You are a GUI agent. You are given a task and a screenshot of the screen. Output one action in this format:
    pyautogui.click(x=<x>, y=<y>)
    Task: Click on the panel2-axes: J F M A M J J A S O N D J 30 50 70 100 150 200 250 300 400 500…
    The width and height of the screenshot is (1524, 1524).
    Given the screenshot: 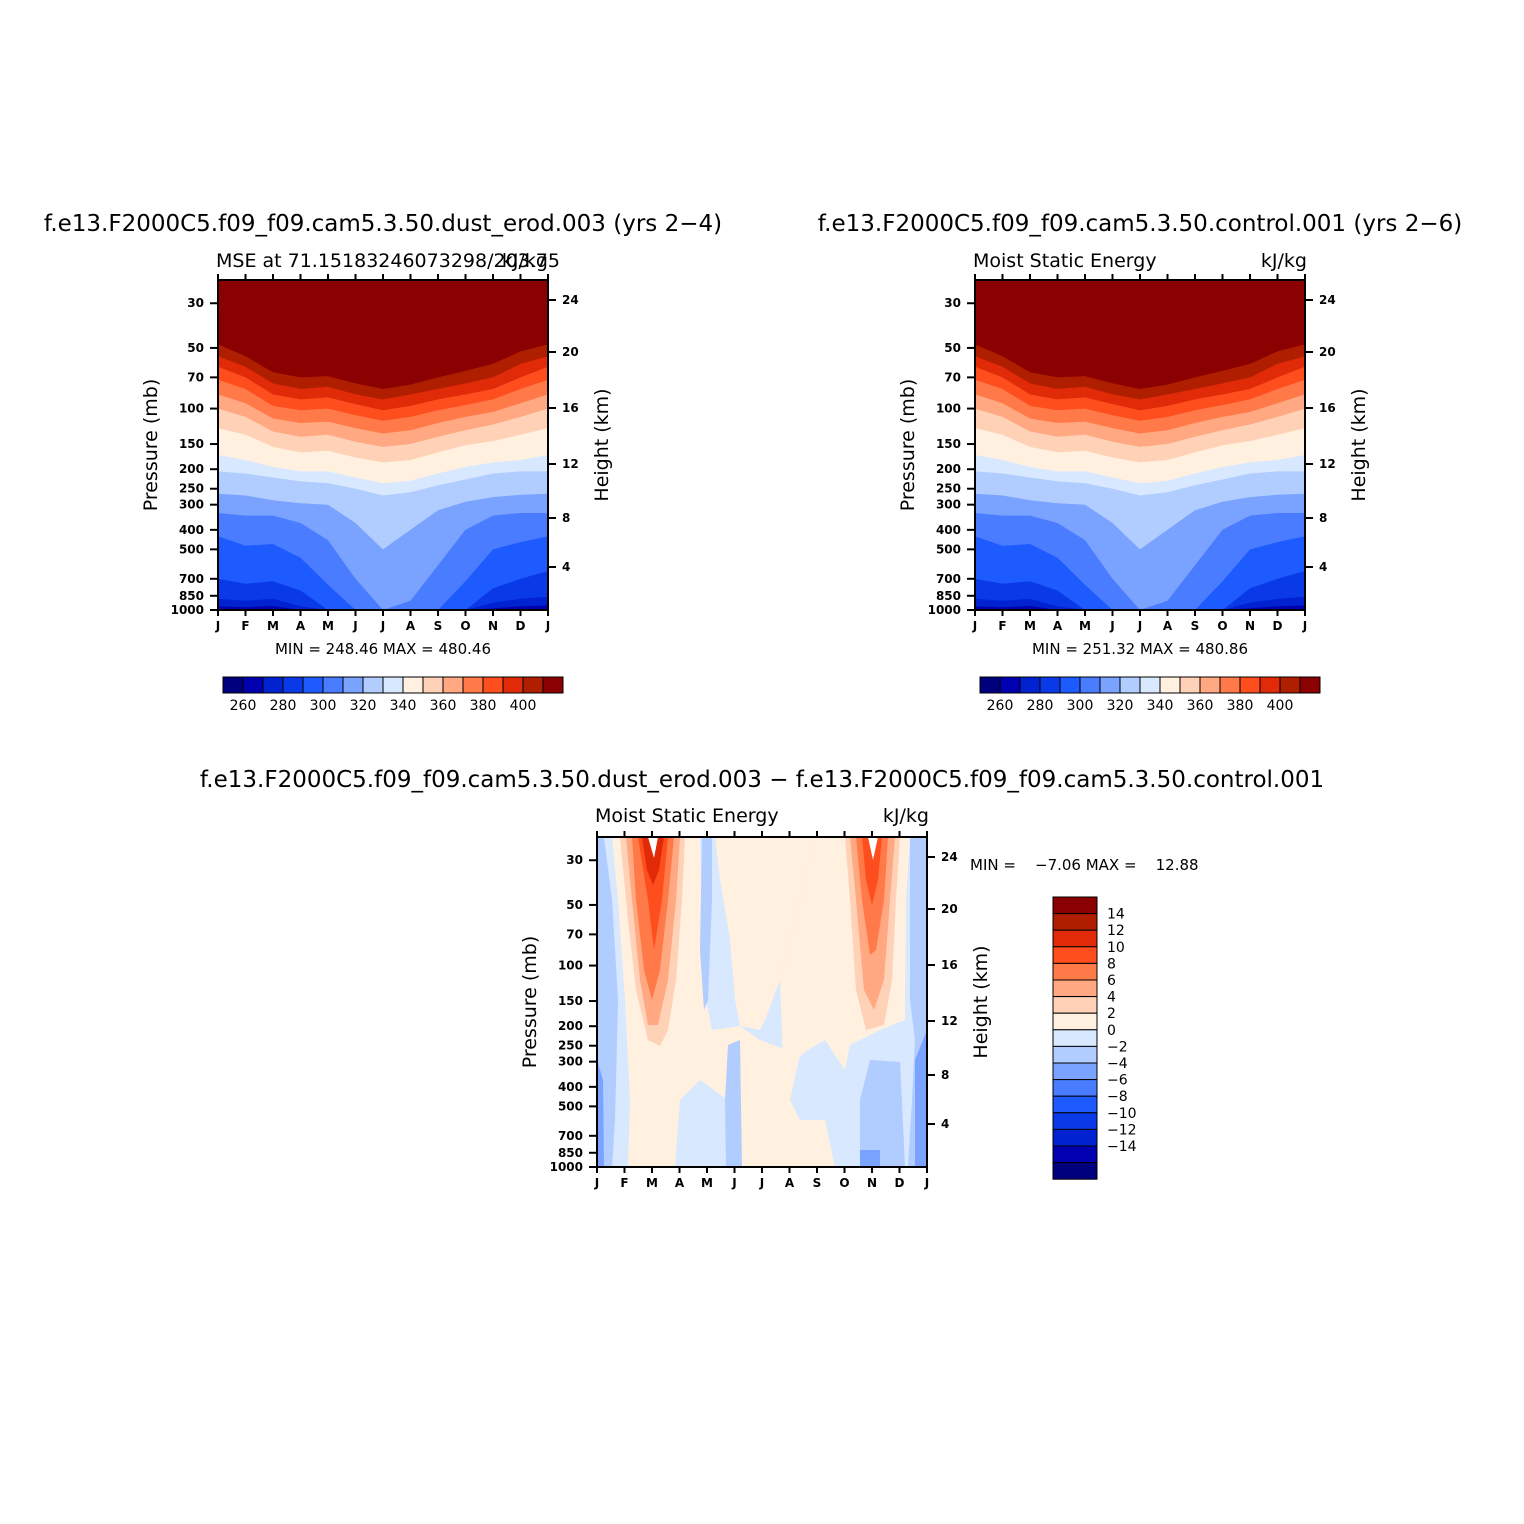 What is the action you would take?
    pyautogui.click(x=1132, y=453)
    